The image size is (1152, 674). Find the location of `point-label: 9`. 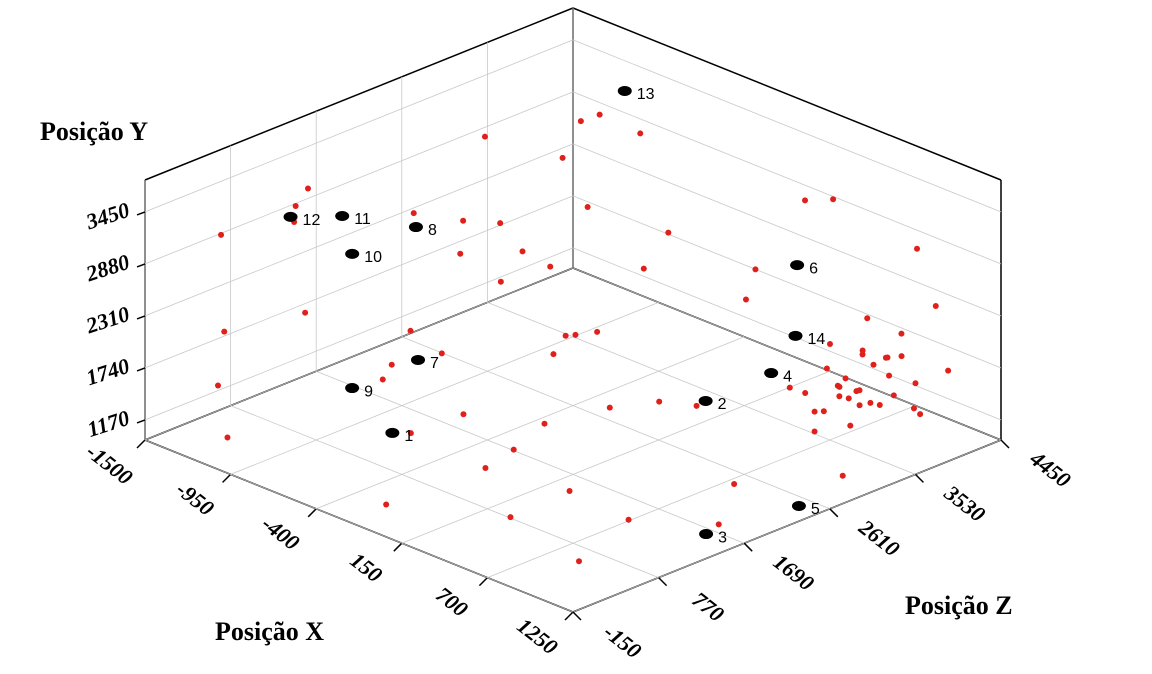

point-label: 9 is located at coordinates (368, 391).